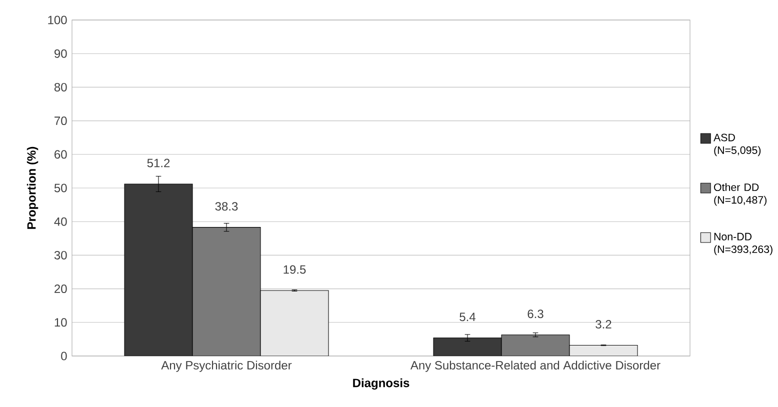  Describe the element at coordinates (32, 187) in the screenshot. I see `y-axis-title: Proportion (%)` at that location.